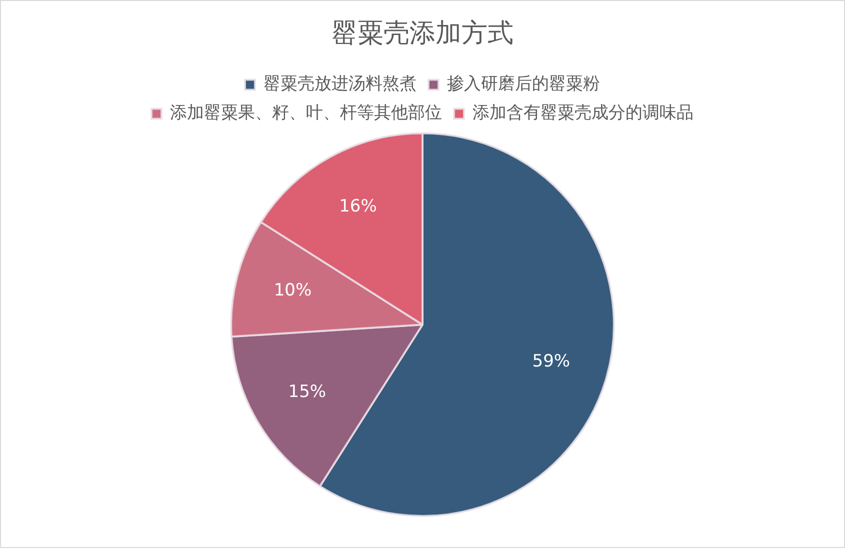 Image resolution: width=845 pixels, height=560 pixels. Describe the element at coordinates (423, 33) in the screenshot. I see `chart-title: 罂粟壳添加方式` at that location.